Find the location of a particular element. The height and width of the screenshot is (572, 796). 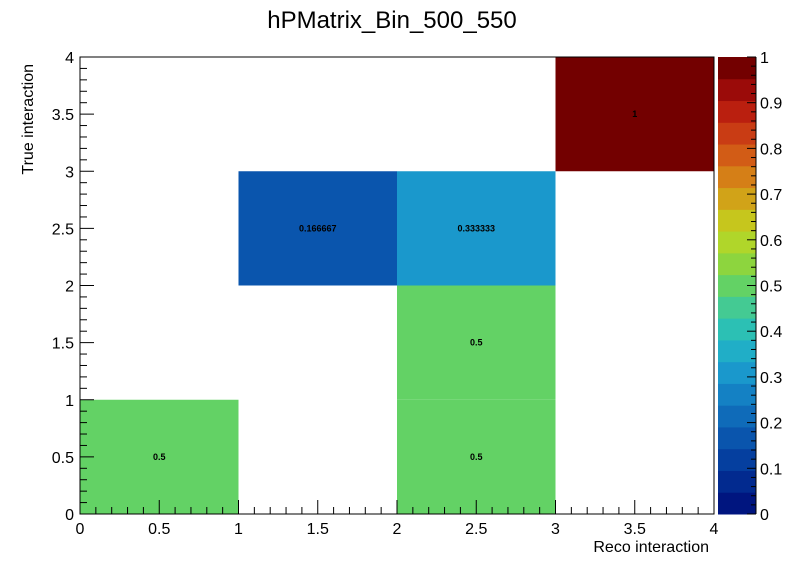

cell-value-label: 0.166667 is located at coordinates (318, 228).